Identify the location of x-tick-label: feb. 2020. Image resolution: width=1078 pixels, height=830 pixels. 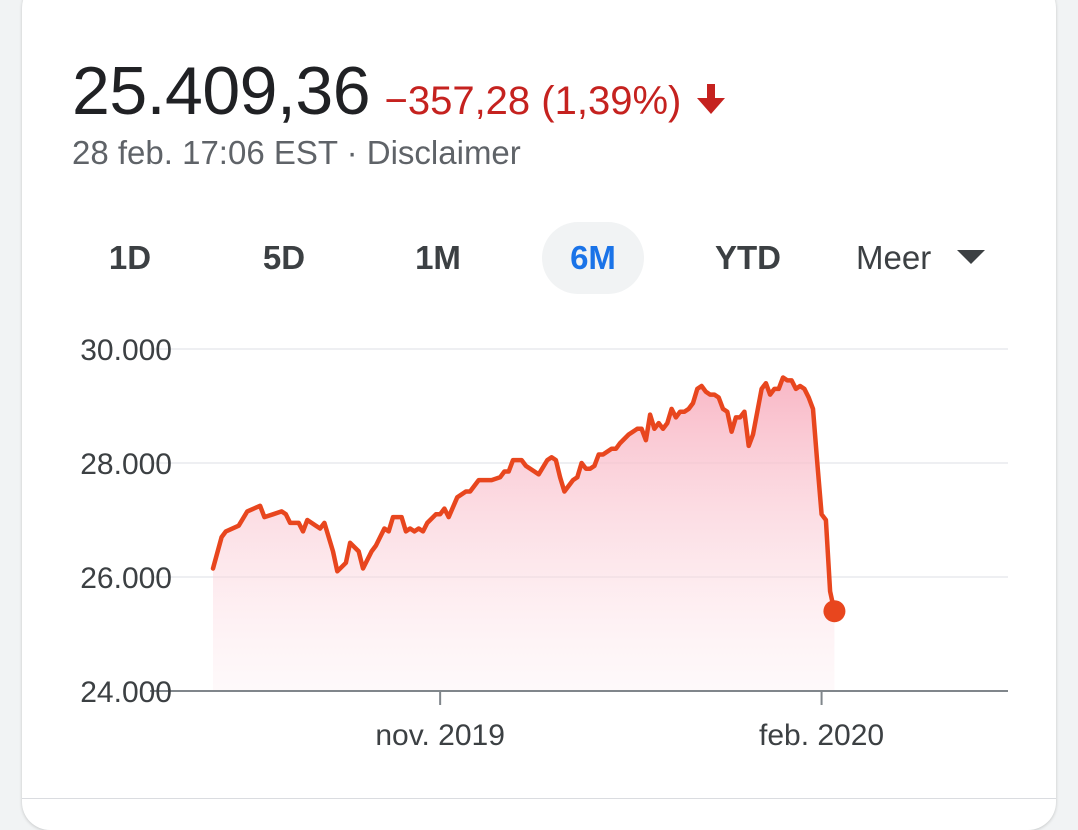
(821, 735).